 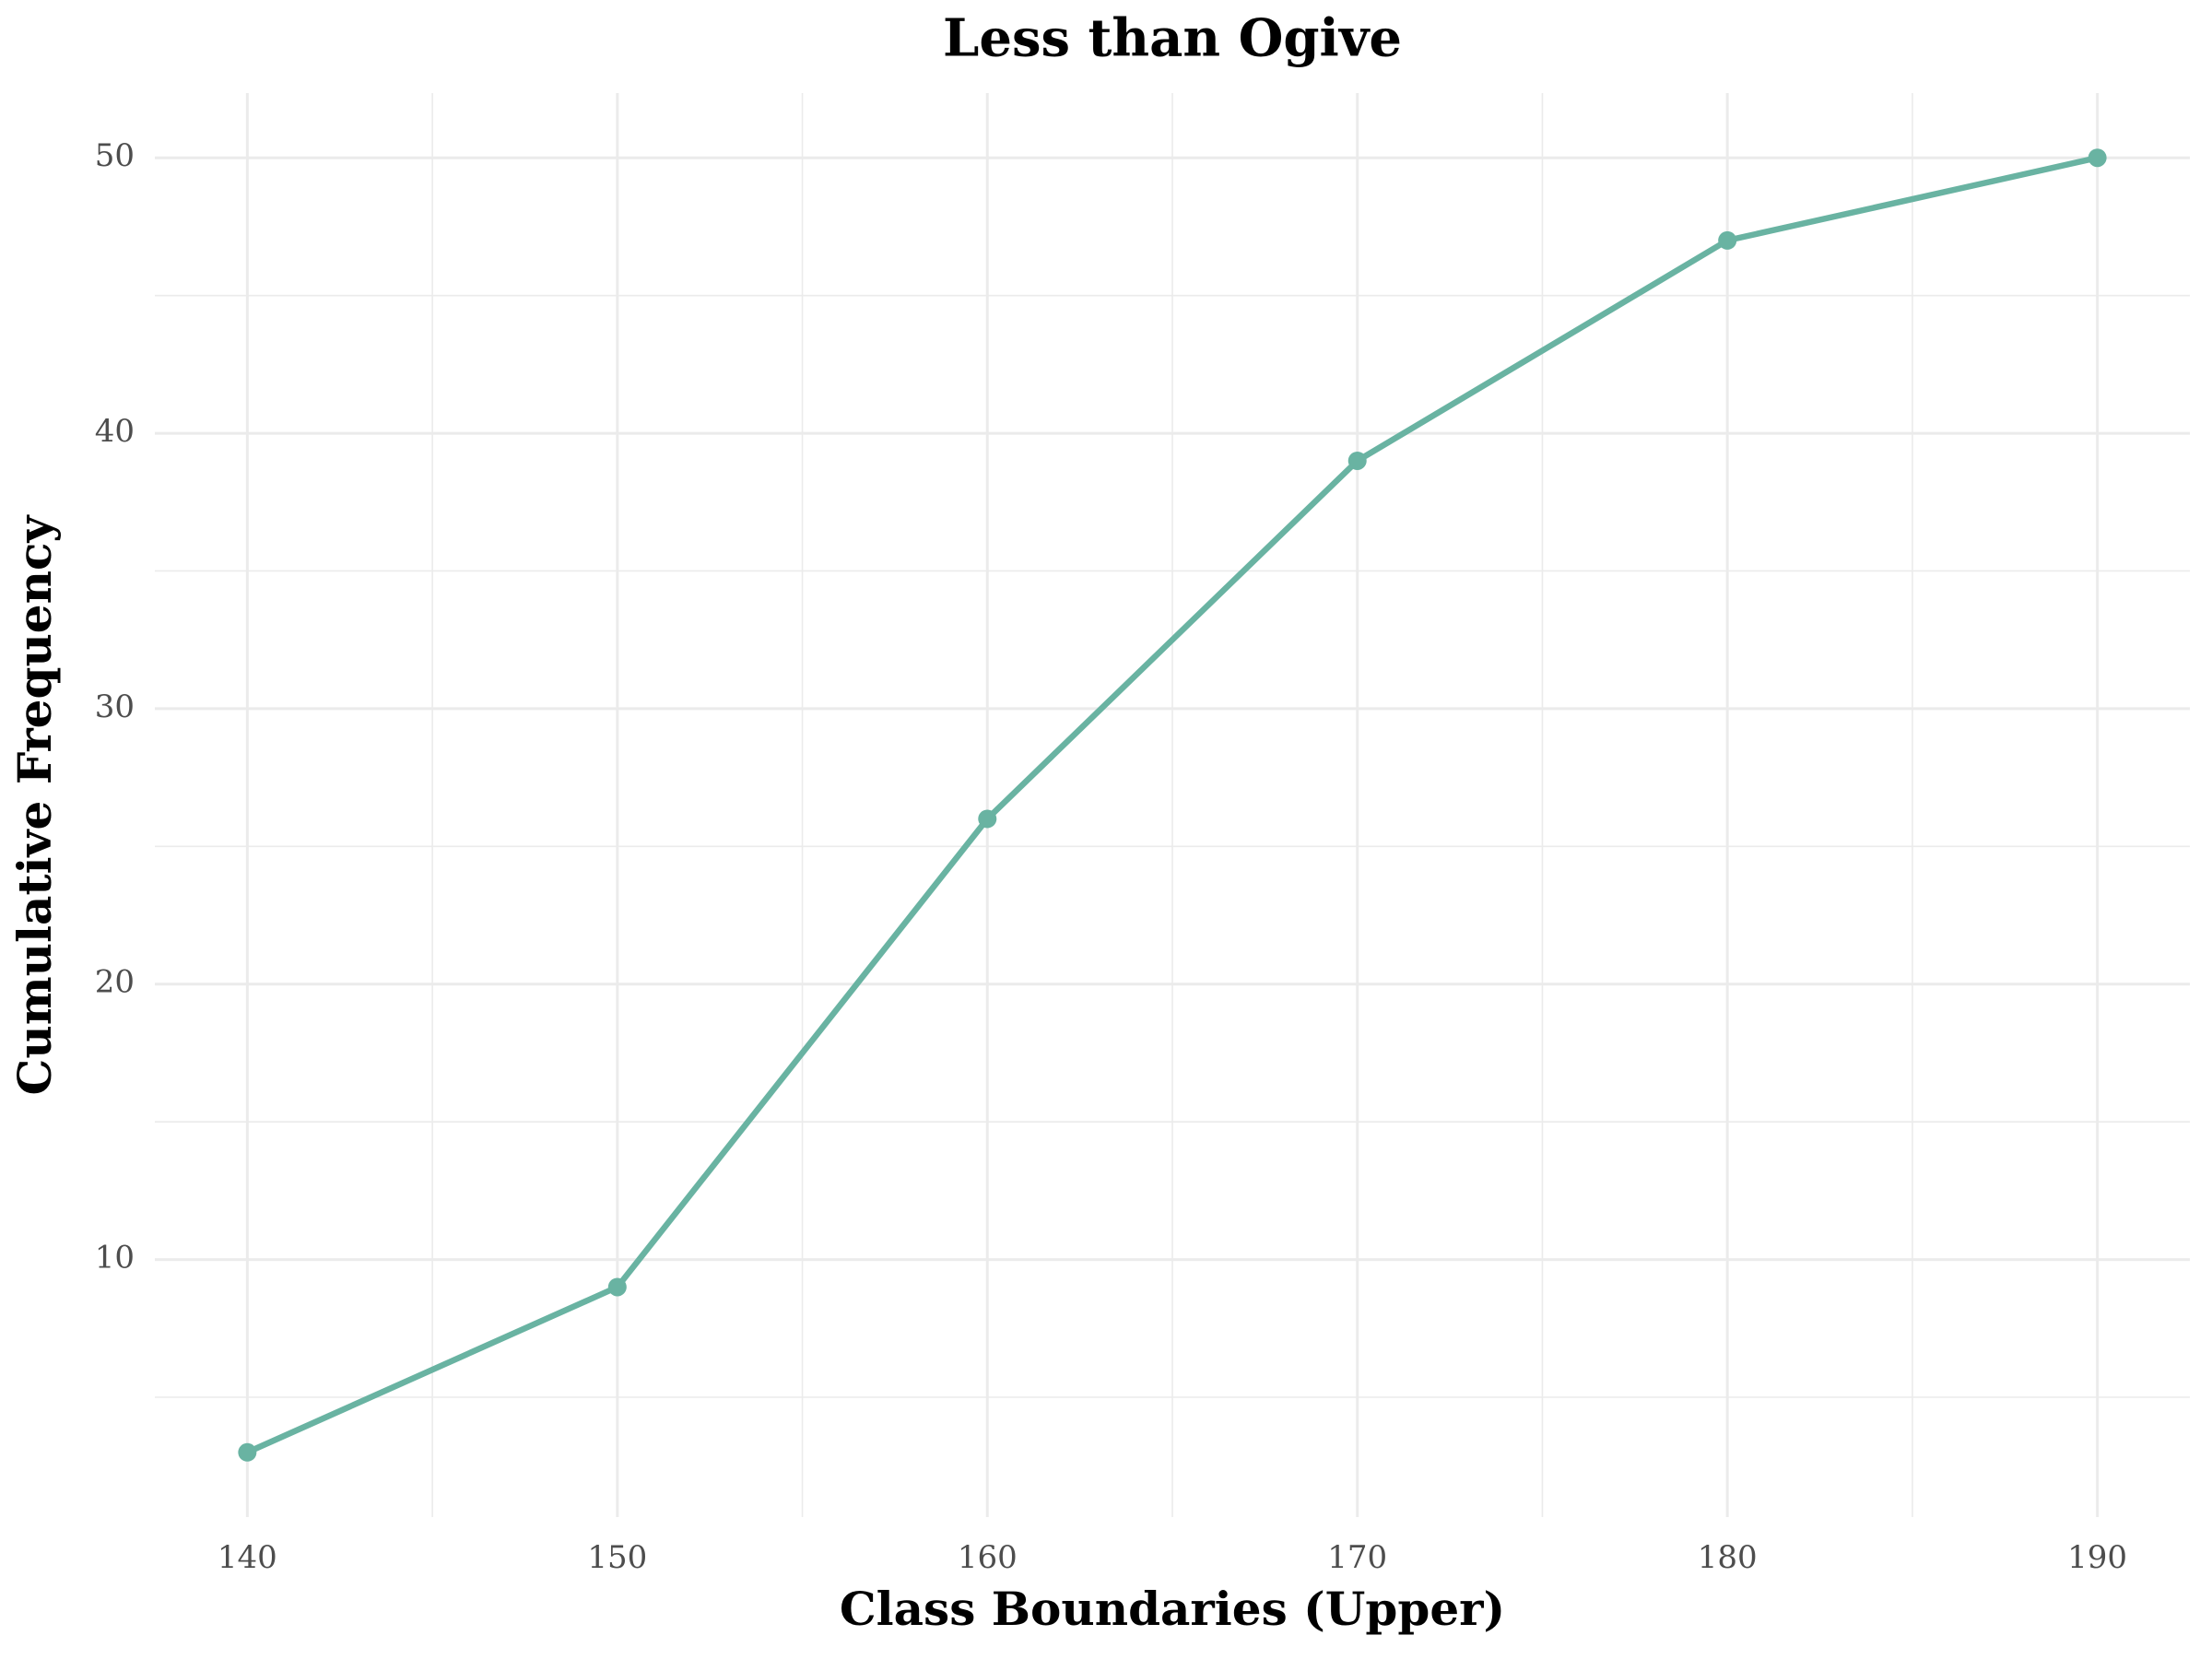 What do you see at coordinates (1357, 1557) in the screenshot?
I see `x-tick-label: 170` at bounding box center [1357, 1557].